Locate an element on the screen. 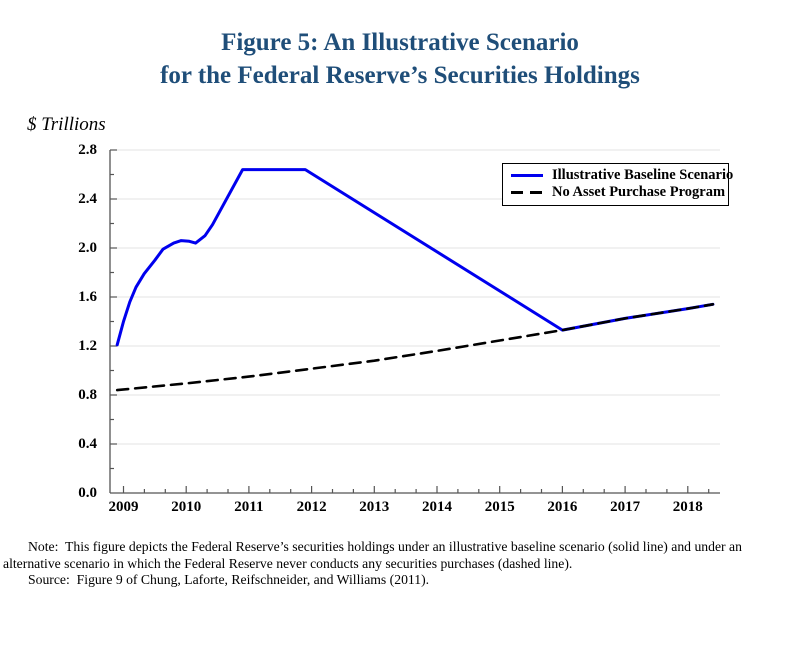 This screenshot has width=800, height=645. legend-label-no-purchase: No Asset Purchase Program is located at coordinates (639, 192).